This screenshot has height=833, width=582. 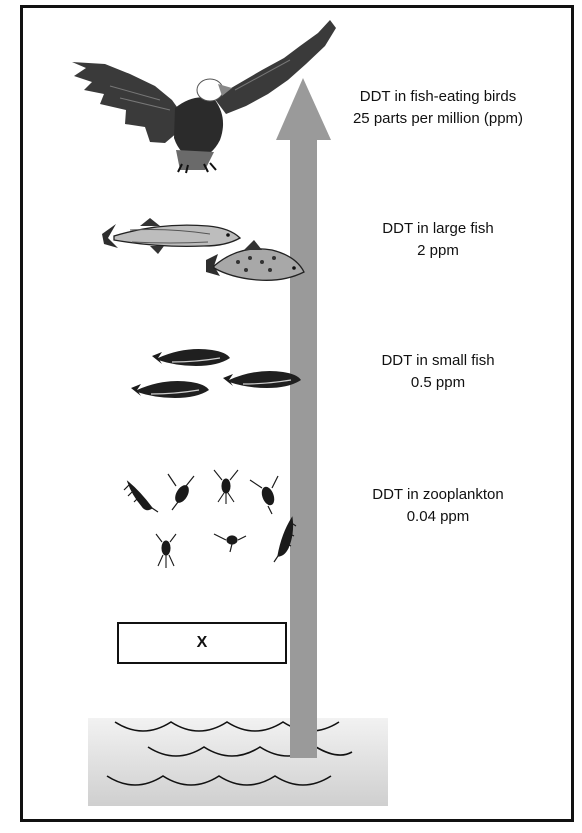 What do you see at coordinates (438, 382) in the screenshot?
I see `label-small-fish-value: 0.5 ppm` at bounding box center [438, 382].